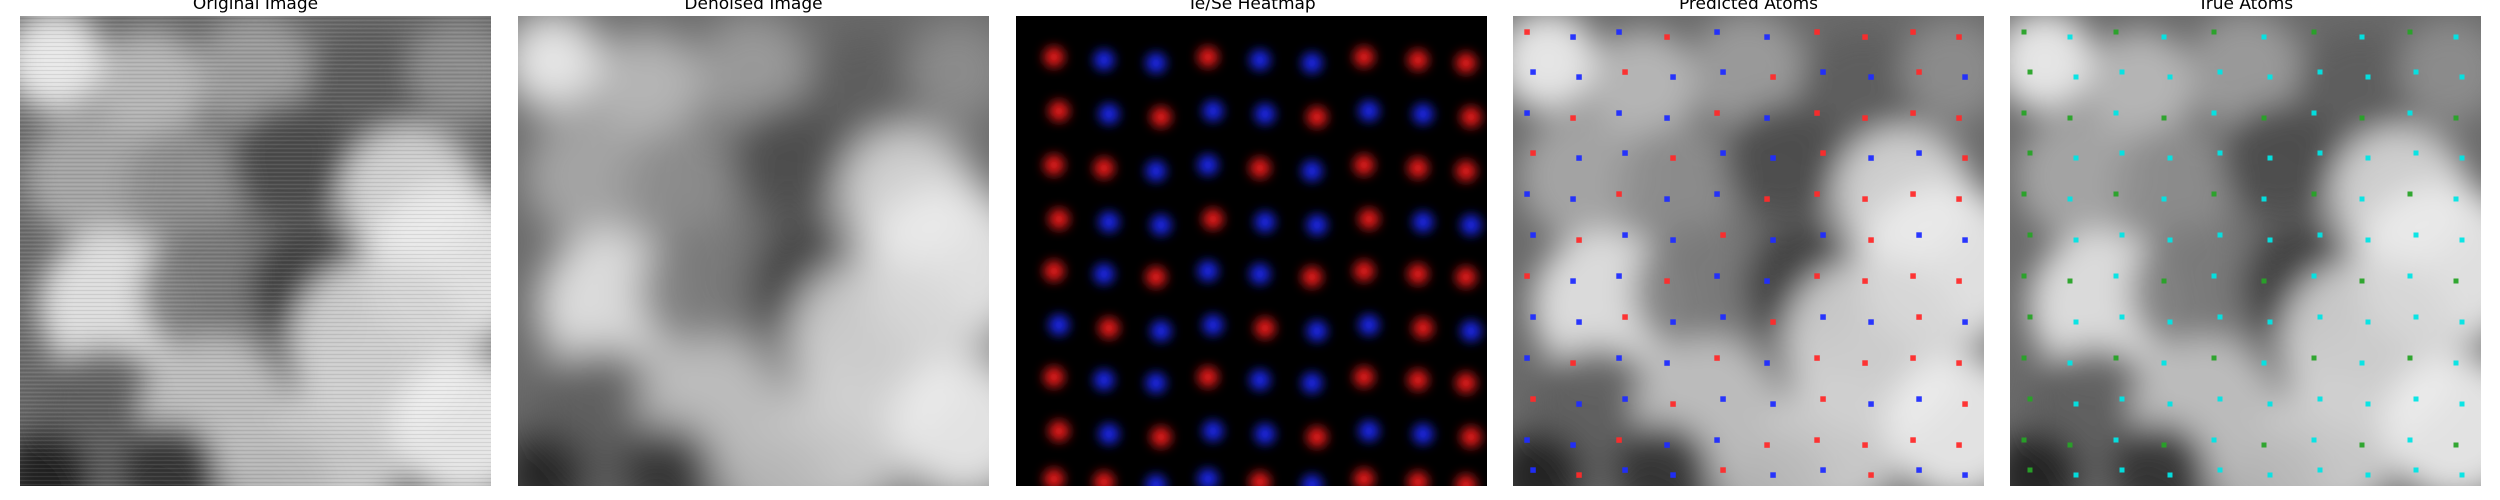  I want to click on denoised-image-title: Denoised Image, so click(753, 7).